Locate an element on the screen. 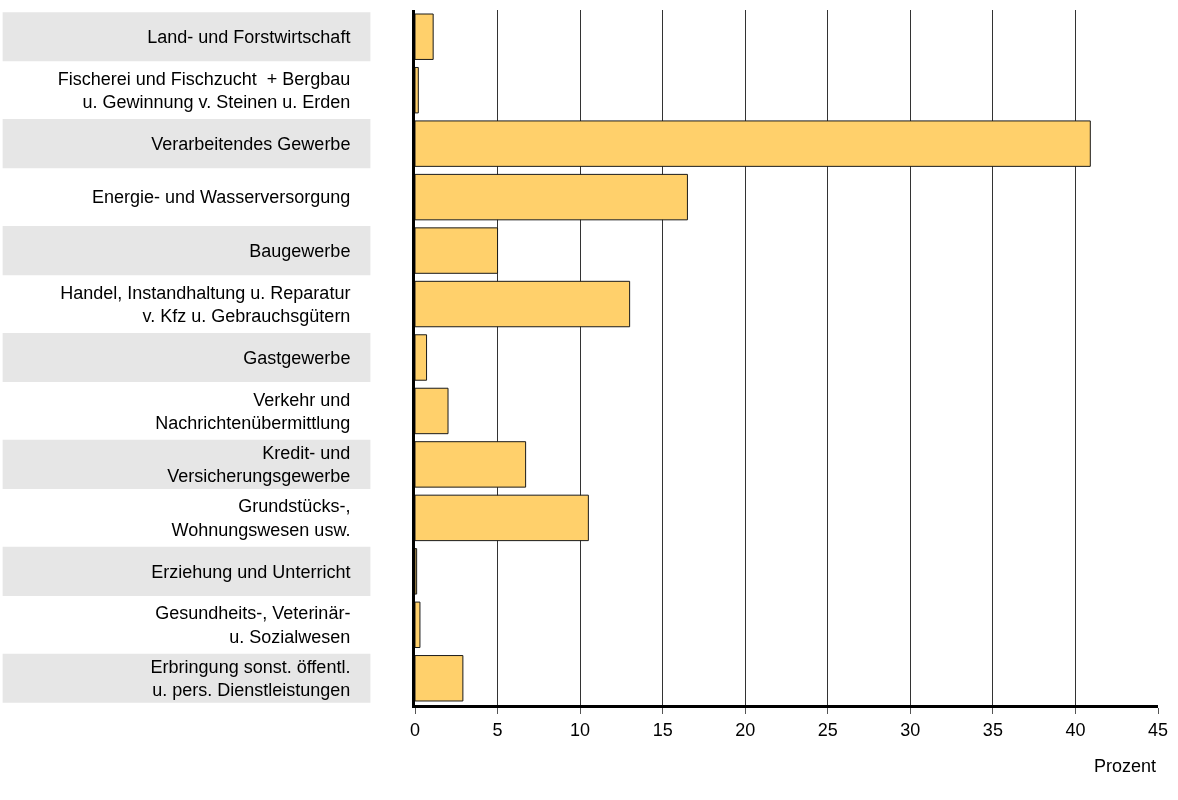  x-tick-label: 5 is located at coordinates (497, 729).